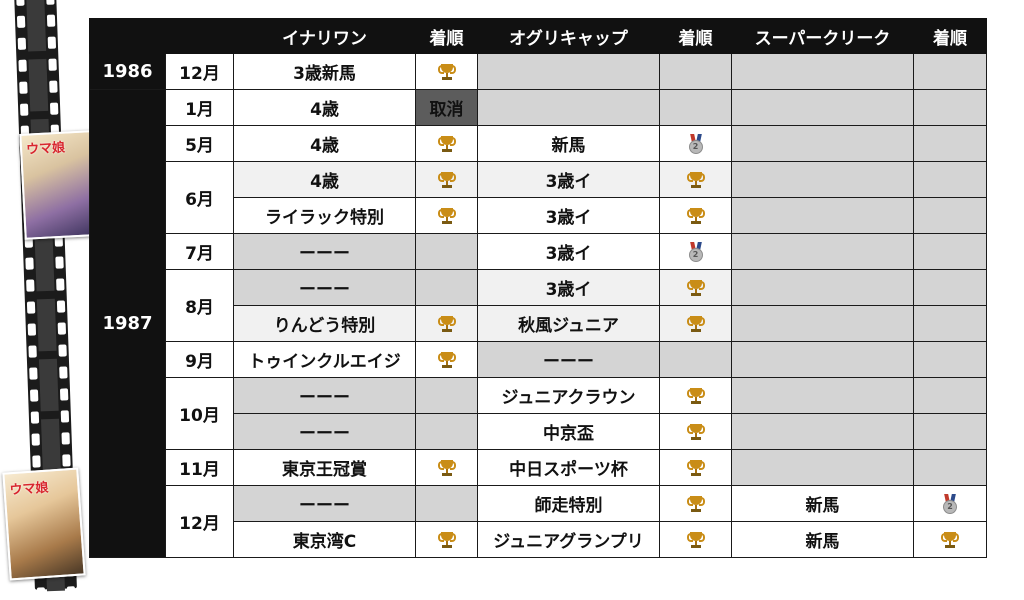  I want to click on super-race-cell: 新馬, so click(822, 539).